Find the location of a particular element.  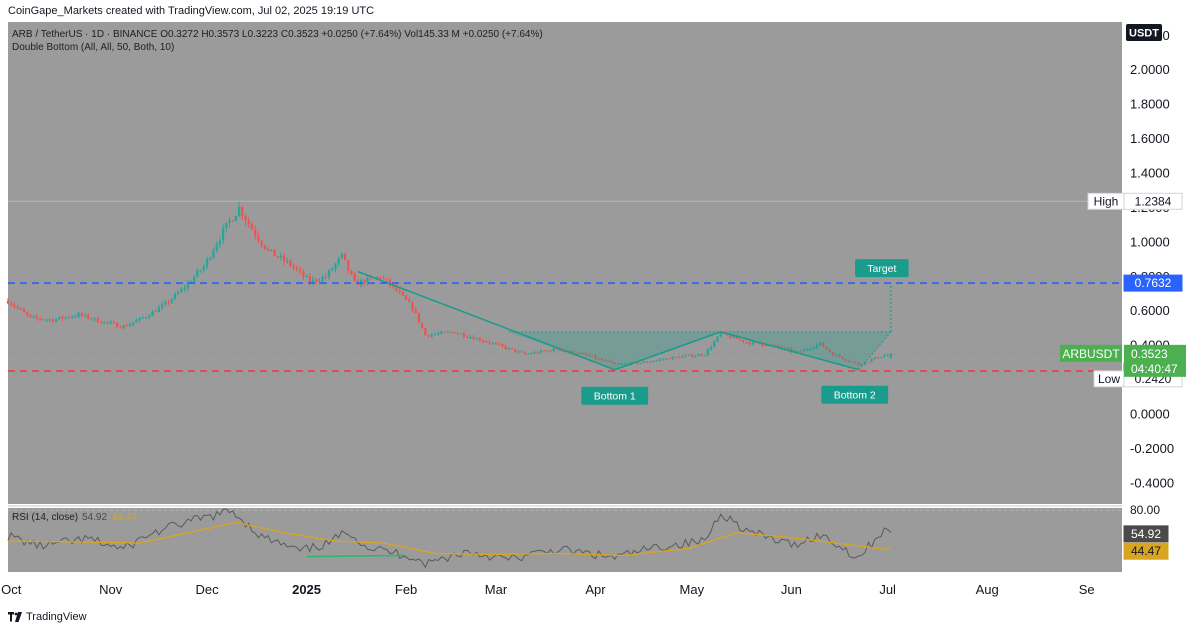

rsi-ma-line is located at coordinates (449, 539).